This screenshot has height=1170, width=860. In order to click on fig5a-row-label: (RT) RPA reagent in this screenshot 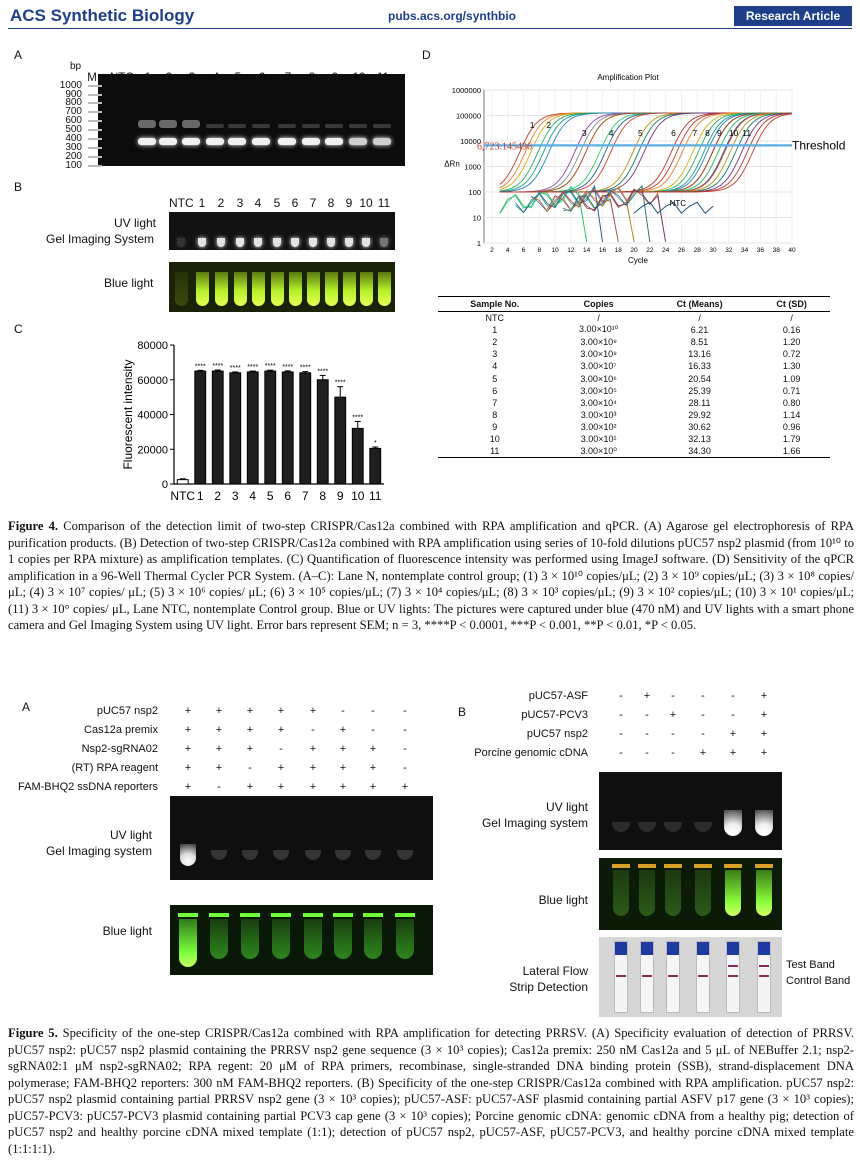, I will do `click(114, 768)`.